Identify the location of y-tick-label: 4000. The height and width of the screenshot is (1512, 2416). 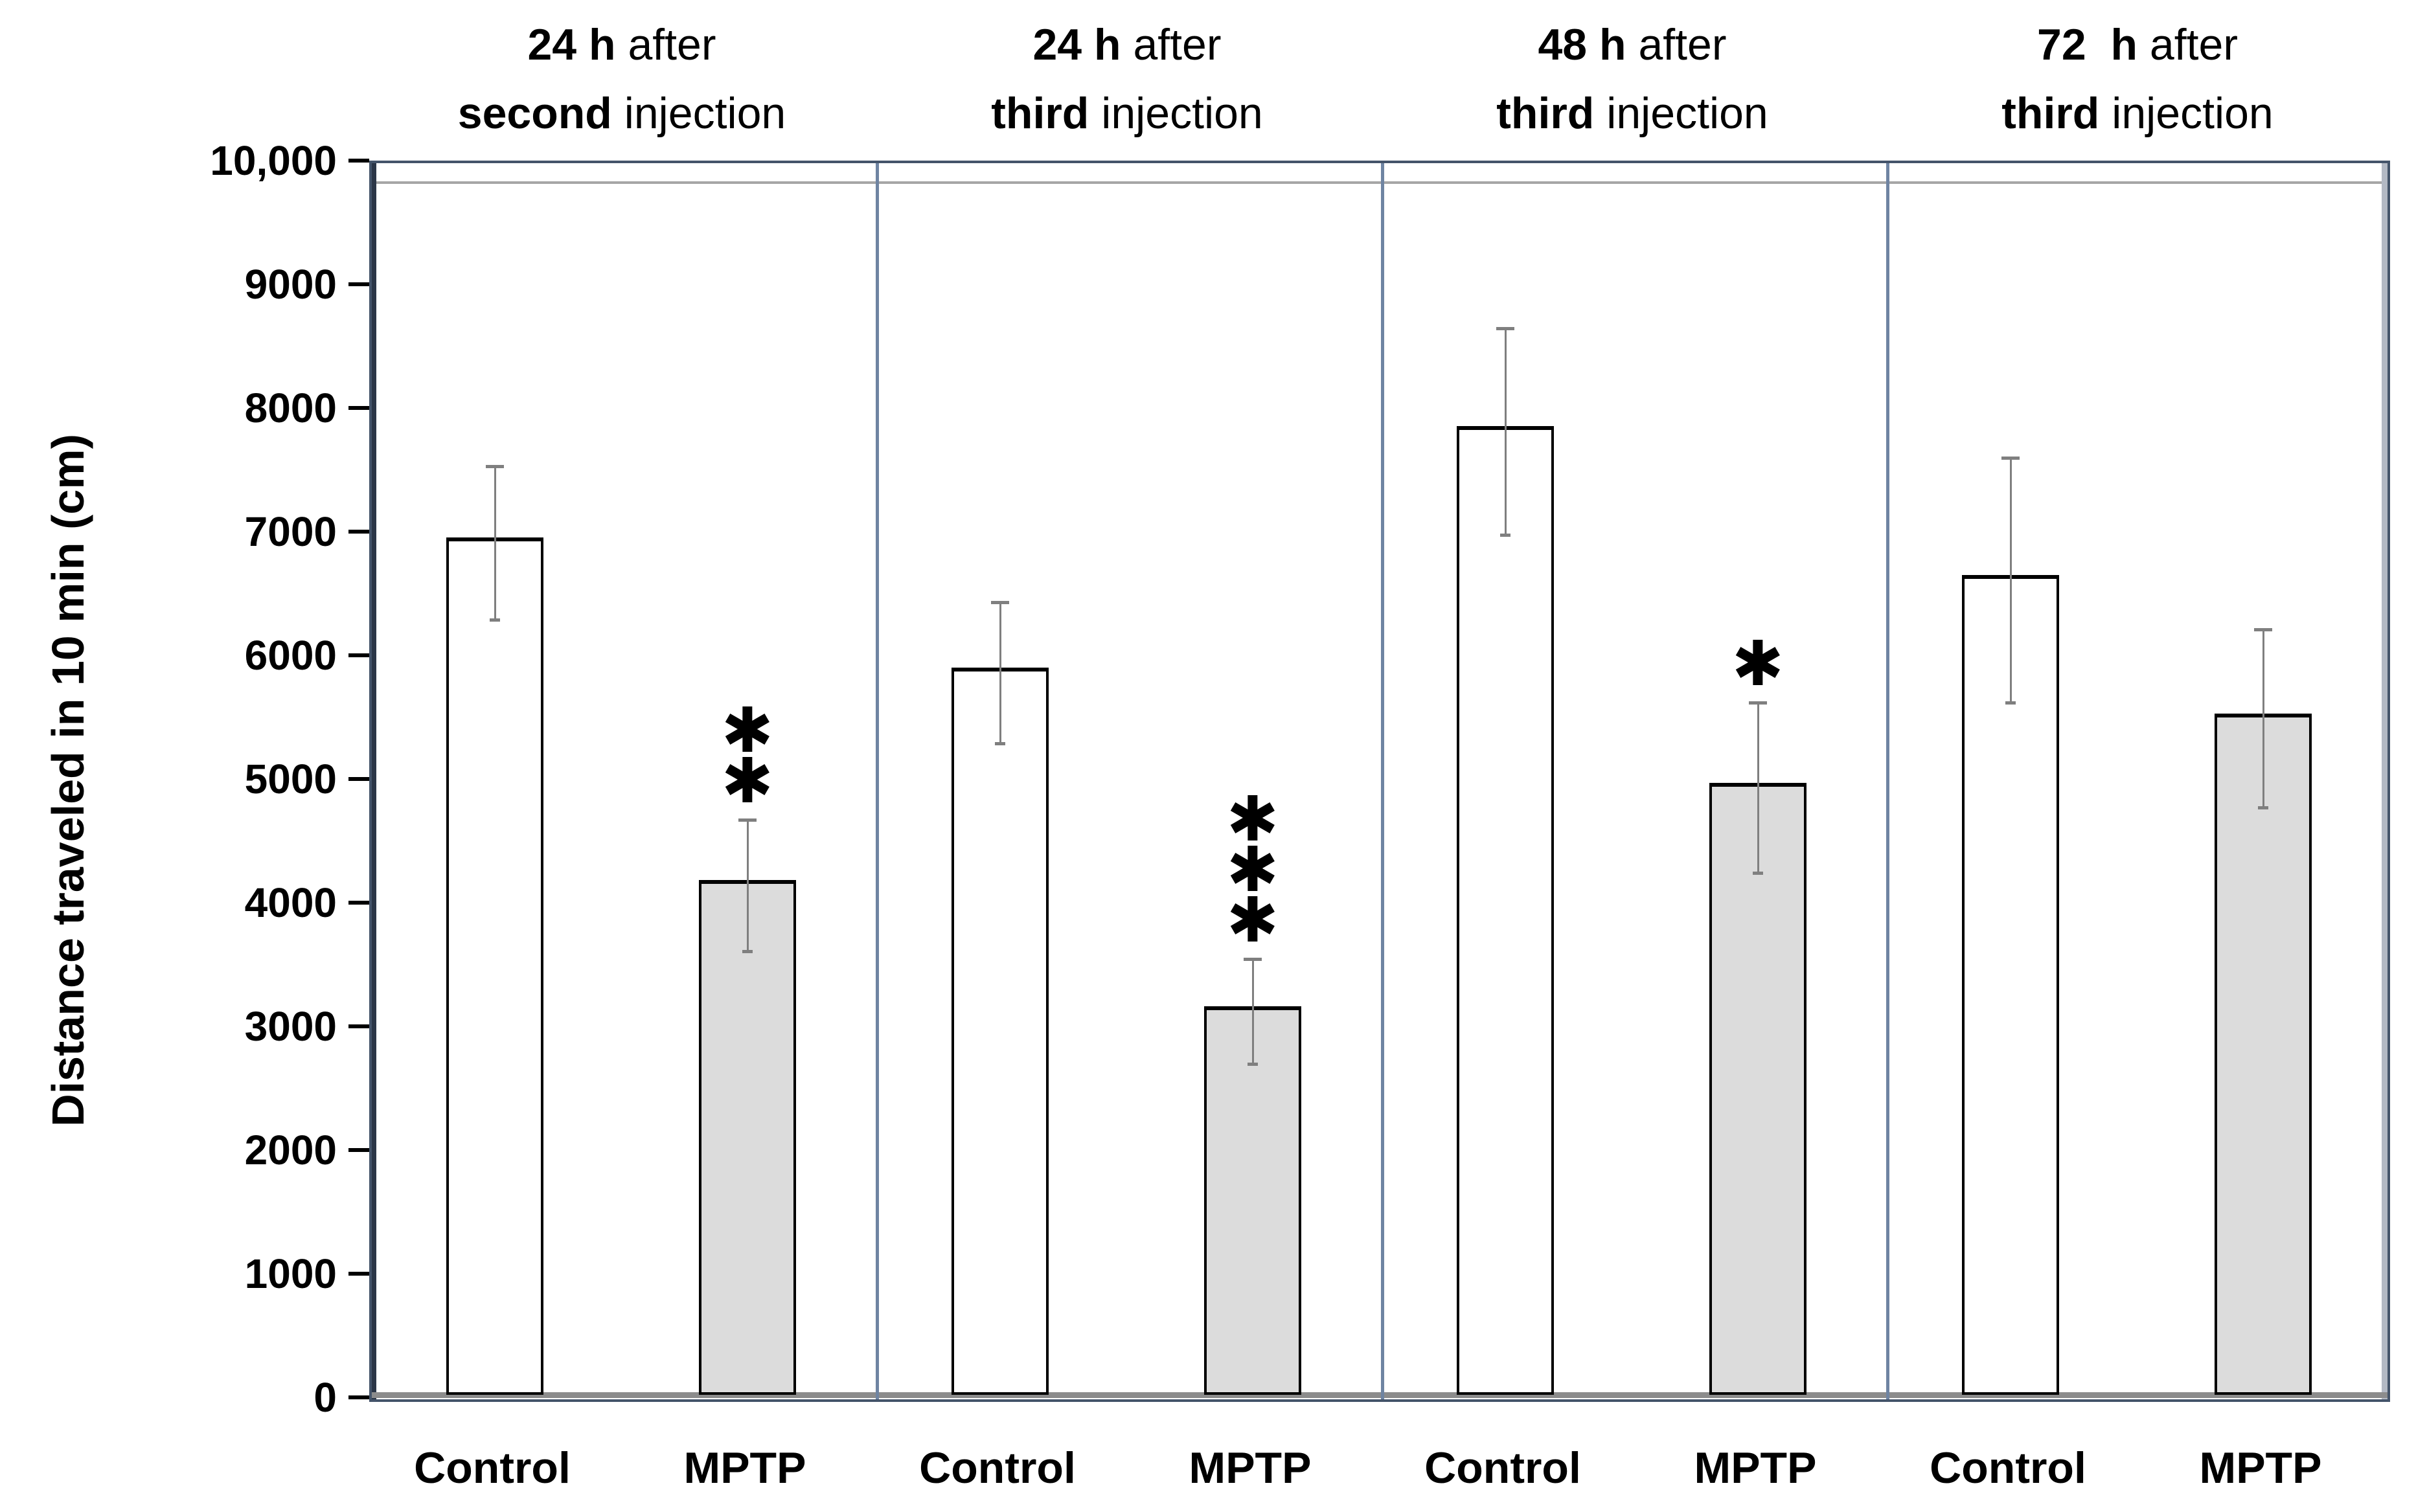
(291, 902).